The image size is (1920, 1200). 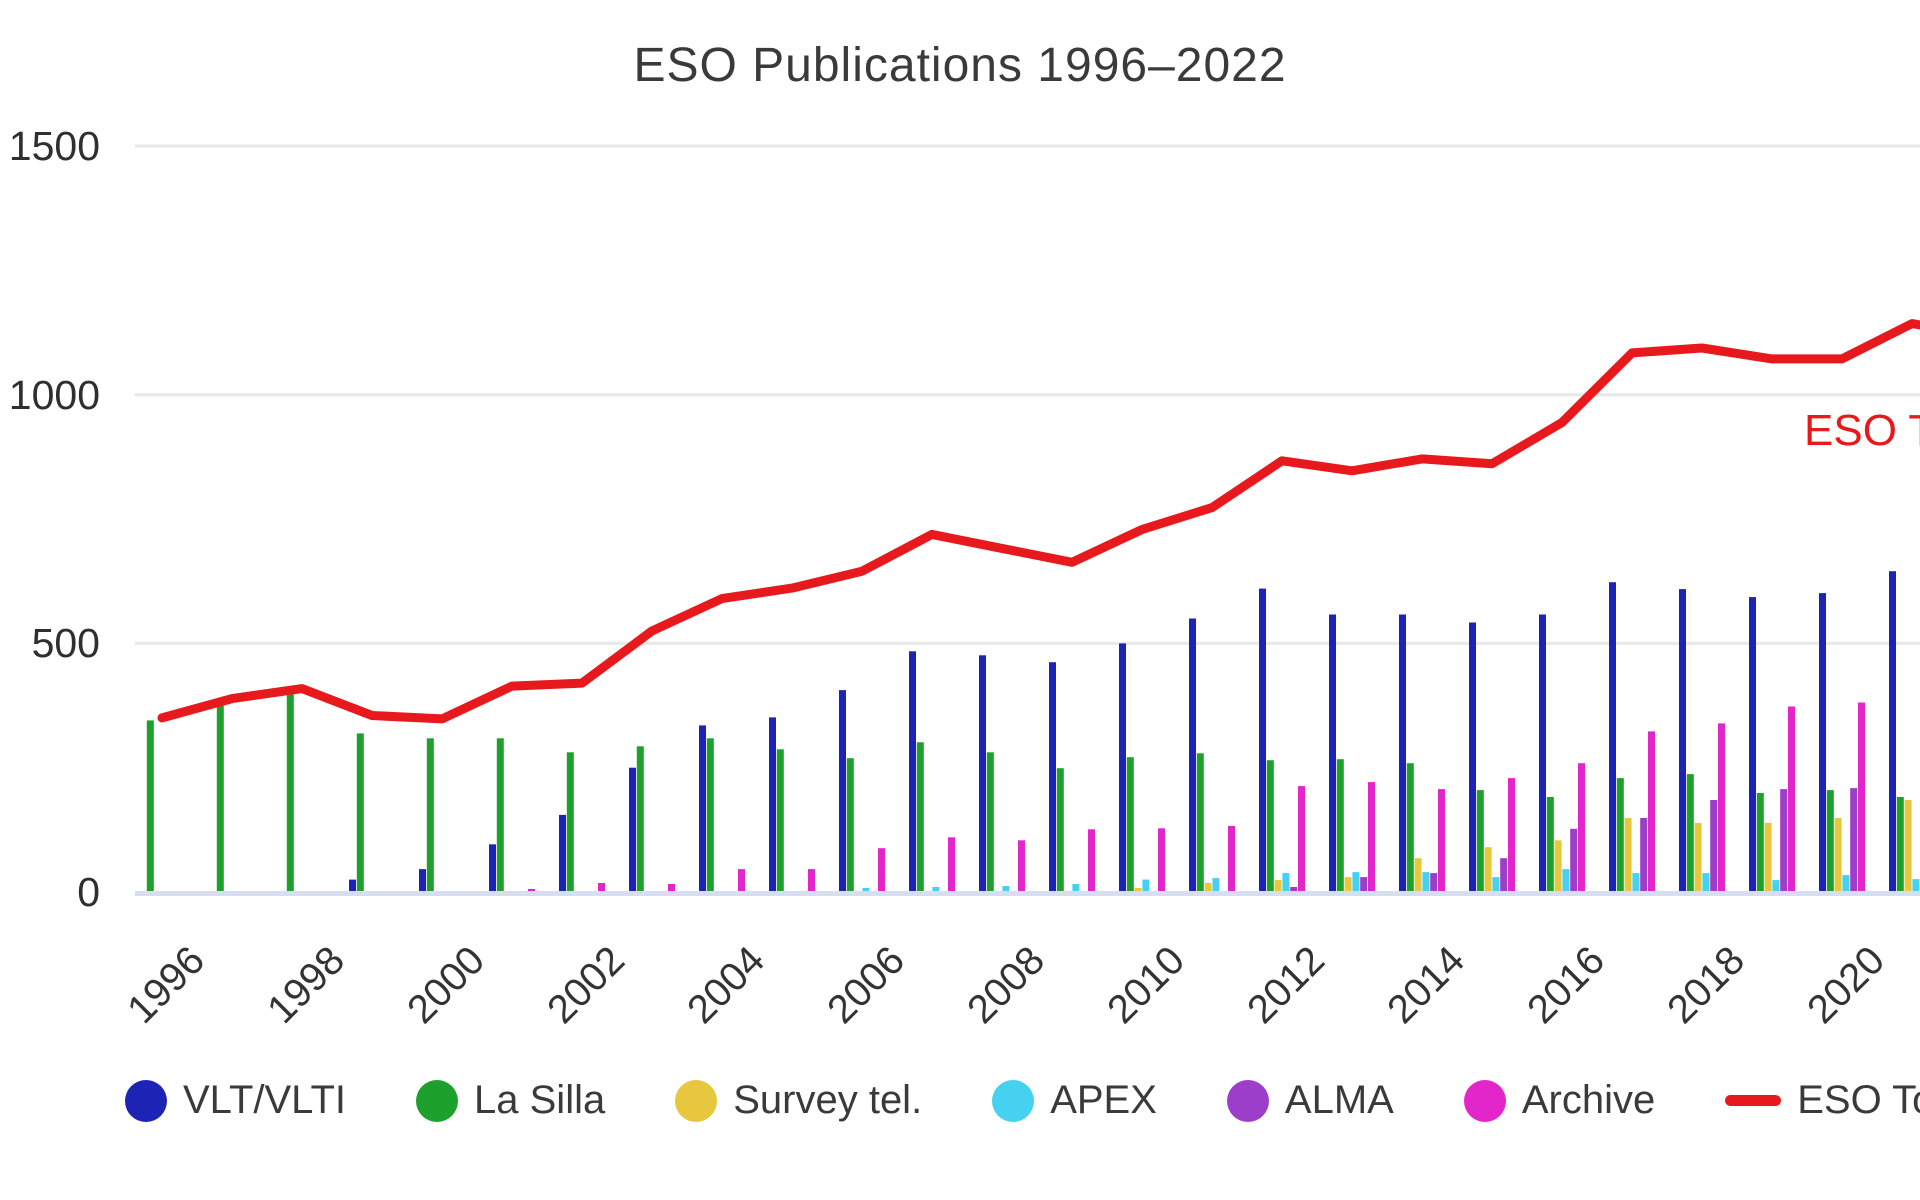 What do you see at coordinates (1301, 839) in the screenshot?
I see `bar-archive-2012` at bounding box center [1301, 839].